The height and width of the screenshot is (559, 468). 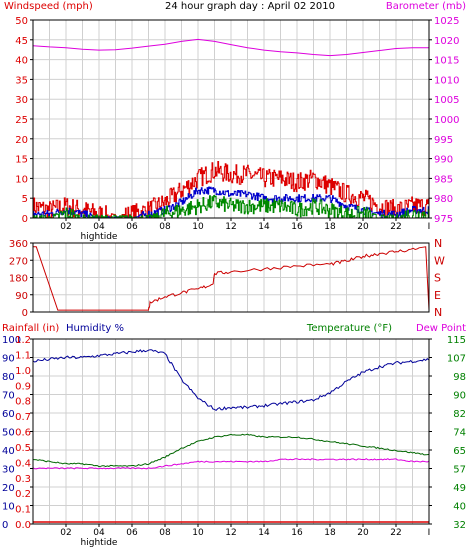 What do you see at coordinates (25, 199) in the screenshot?
I see `wind-tick-label: 5` at bounding box center [25, 199].